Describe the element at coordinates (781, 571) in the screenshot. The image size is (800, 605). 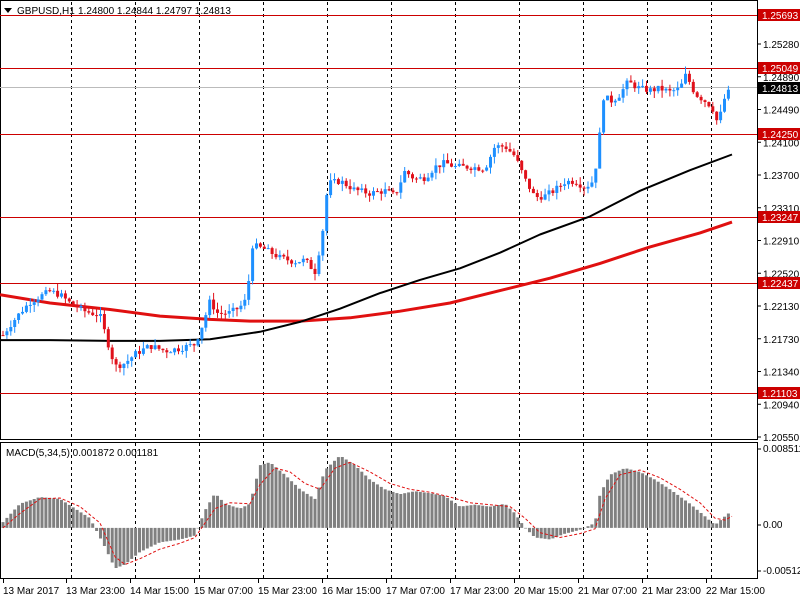
I see `macd-tick-label: -0.005125` at that location.